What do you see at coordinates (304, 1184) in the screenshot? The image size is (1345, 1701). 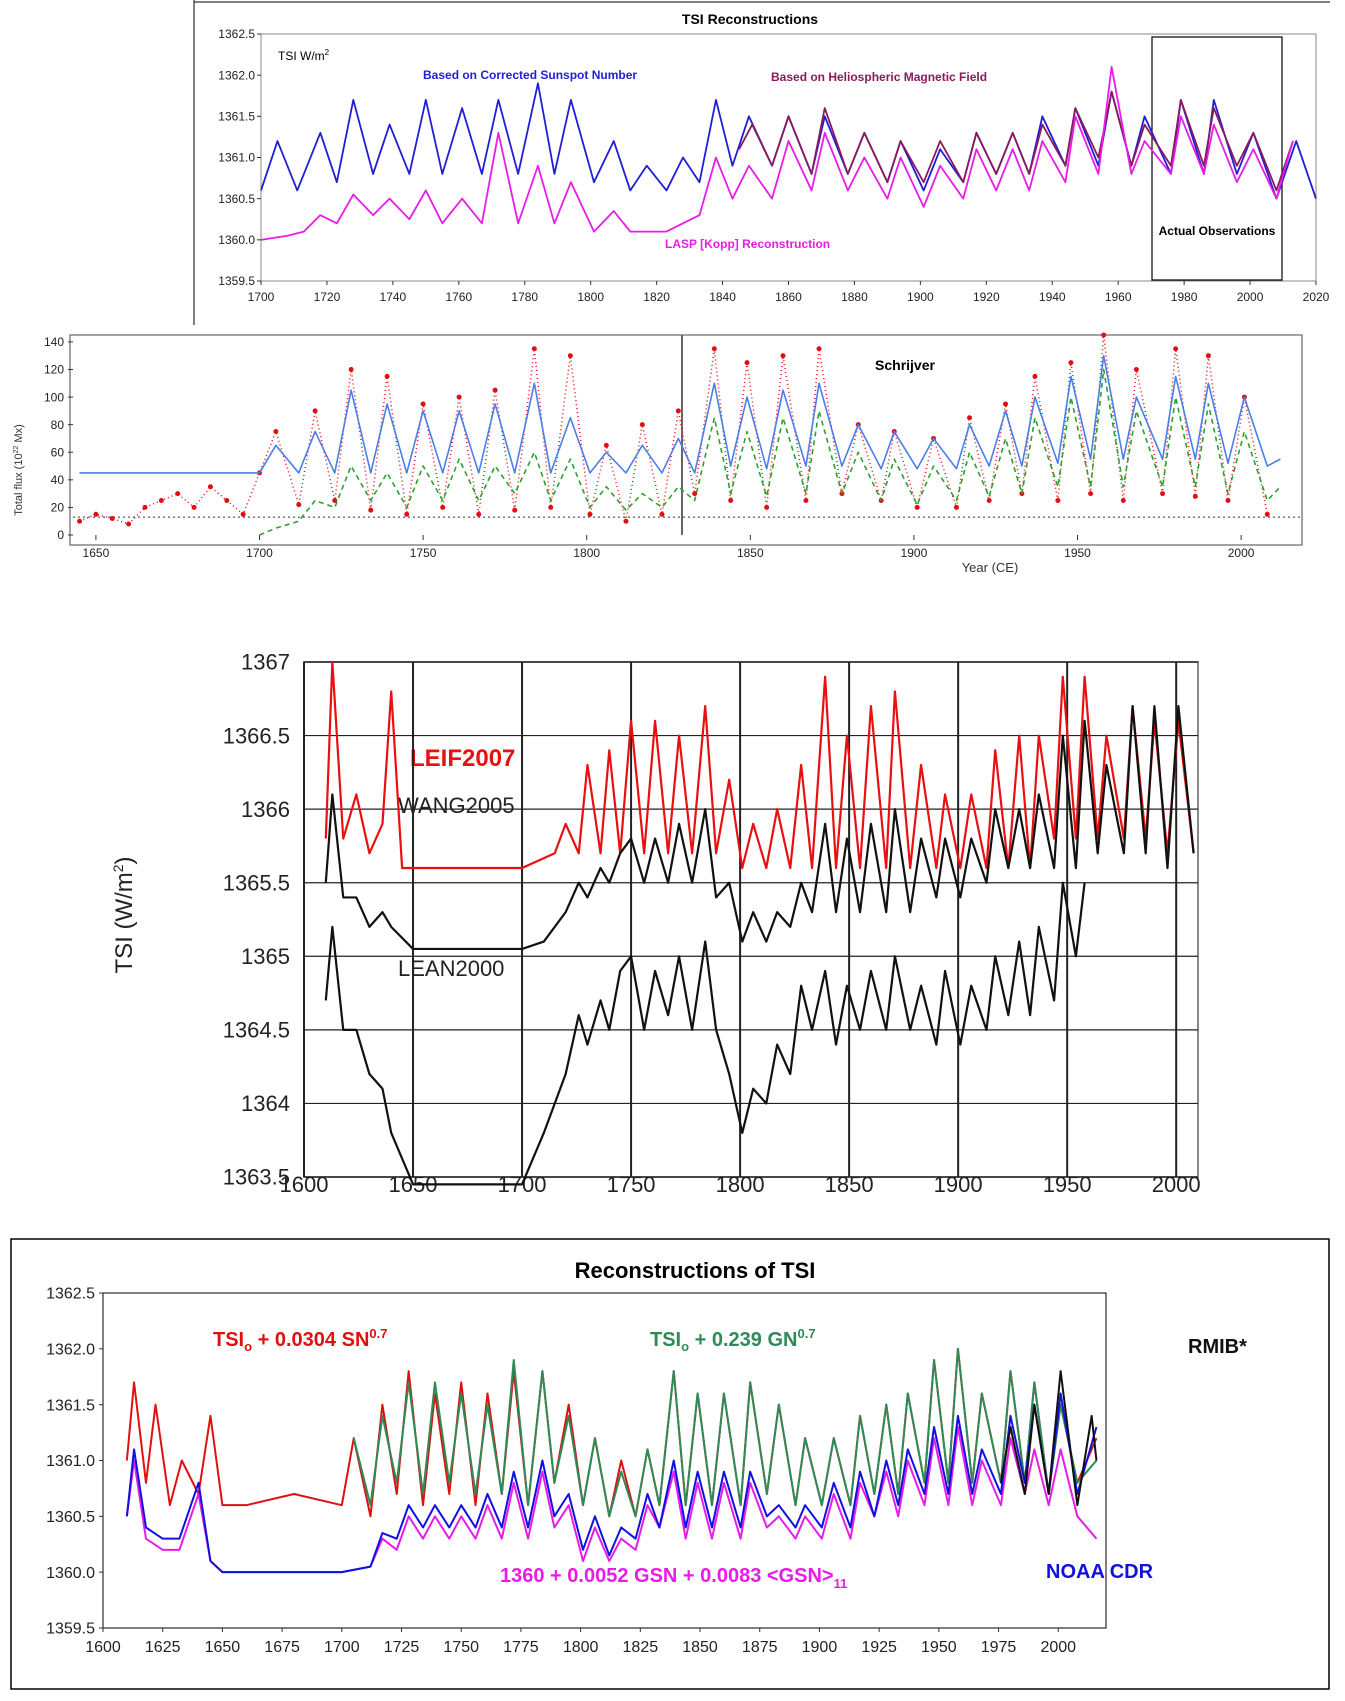 I see `x-tick-label: 1600` at bounding box center [304, 1184].